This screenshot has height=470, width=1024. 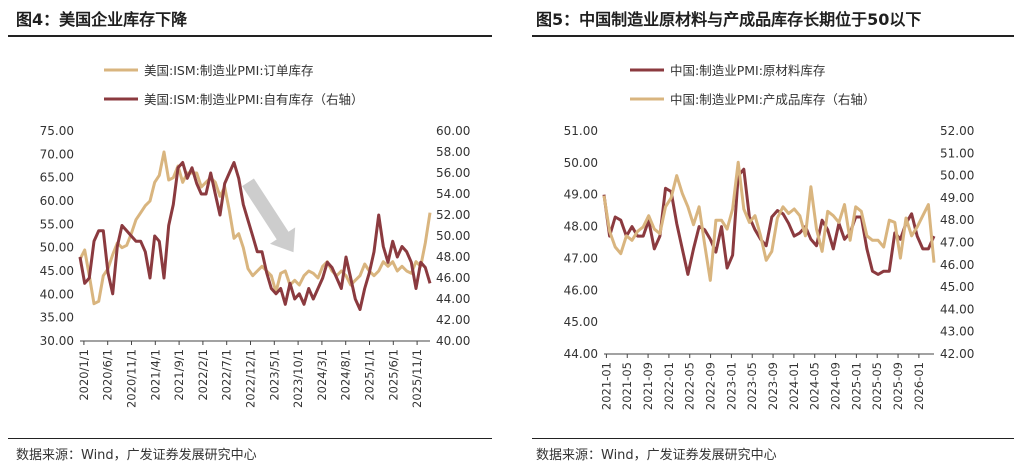 What do you see at coordinates (269, 215) in the screenshot?
I see `downward-arrow-annotation` at bounding box center [269, 215].